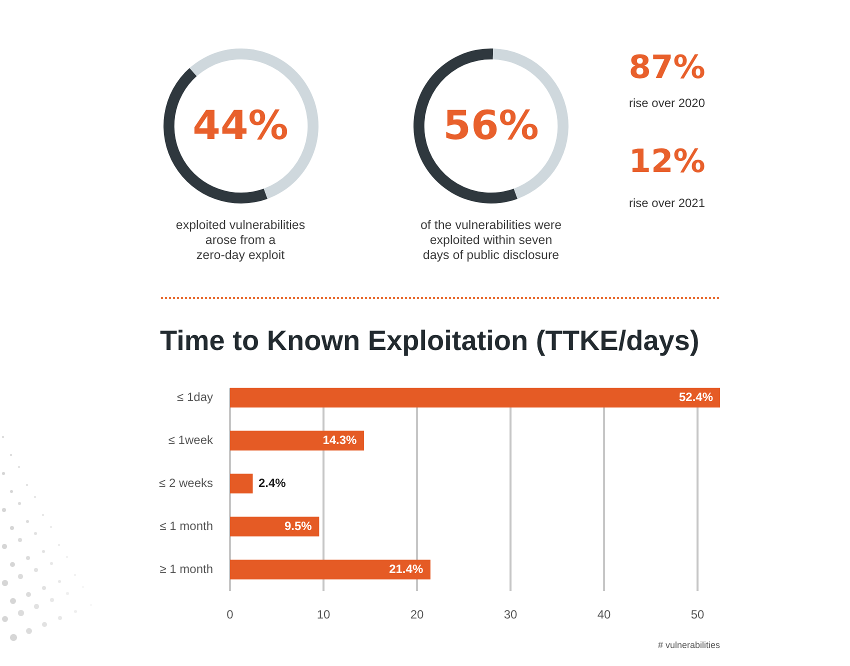 This screenshot has height=666, width=850. What do you see at coordinates (406, 569) in the screenshot?
I see `data-label: 21.4%` at bounding box center [406, 569].